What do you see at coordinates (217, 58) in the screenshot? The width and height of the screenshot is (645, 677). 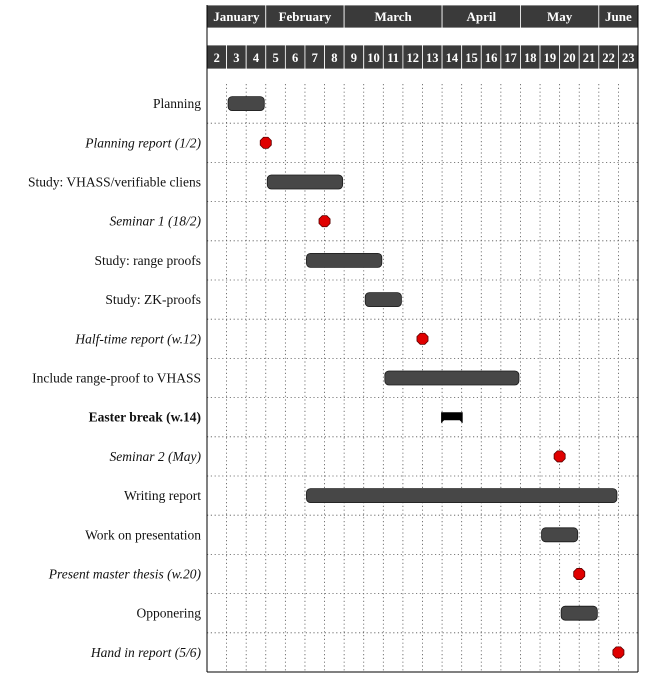 I see `week-label: 2` at bounding box center [217, 58].